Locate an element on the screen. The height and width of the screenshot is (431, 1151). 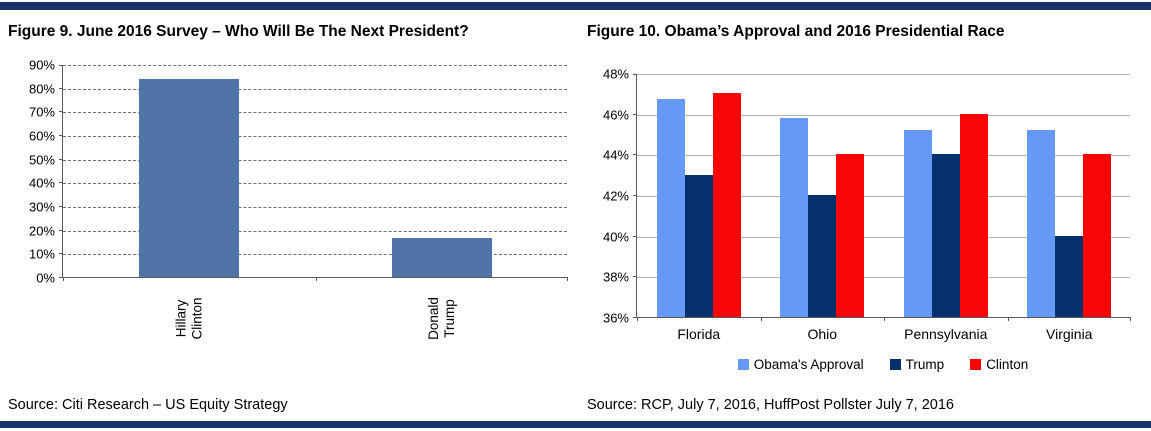
bar-pennsylvania-clinton is located at coordinates (973, 215).